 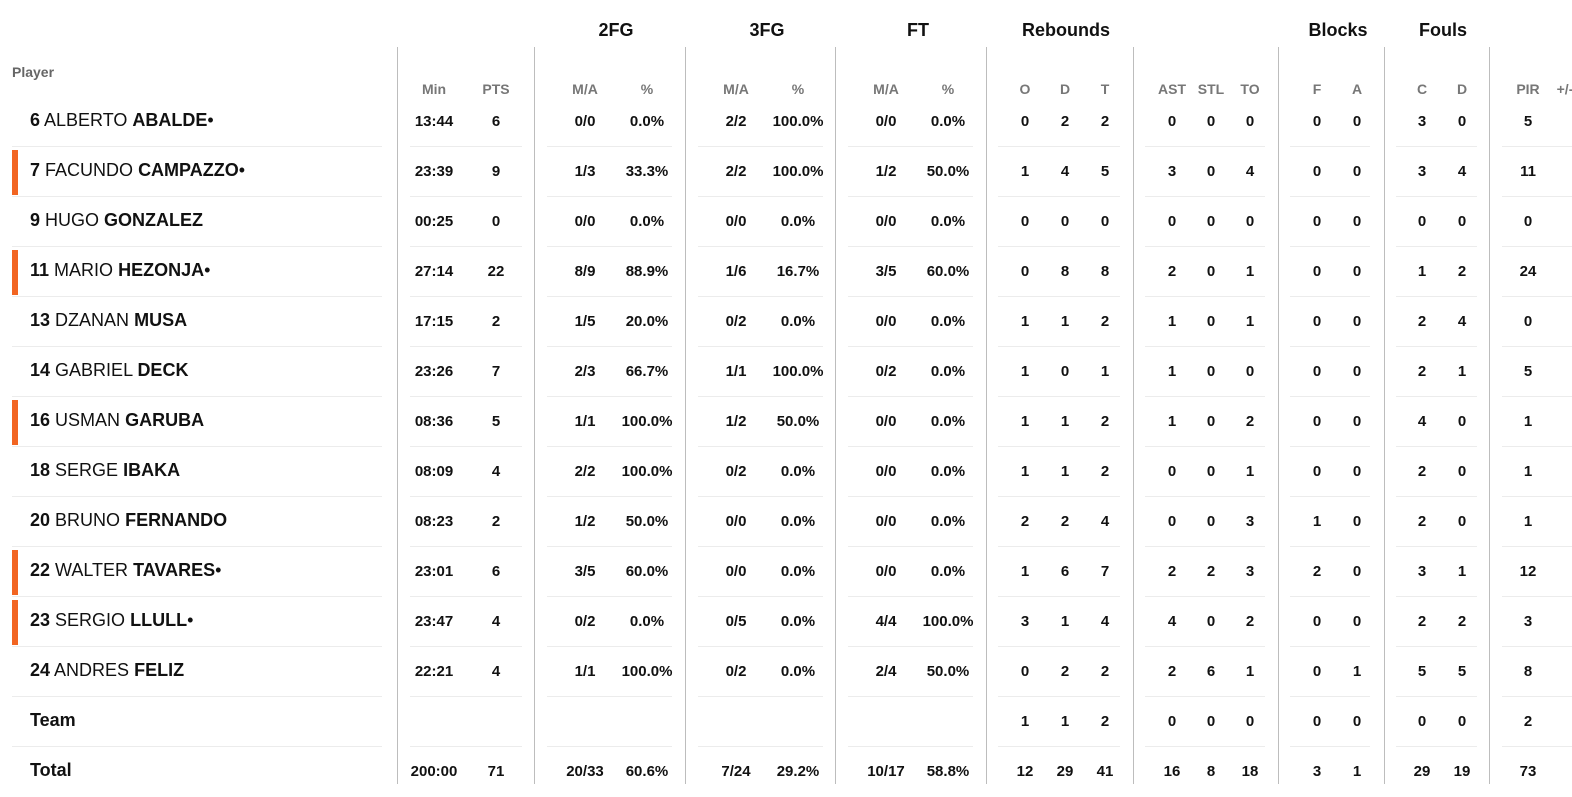 What do you see at coordinates (736, 521) in the screenshot?
I see `stat-cell: 0/0` at bounding box center [736, 521].